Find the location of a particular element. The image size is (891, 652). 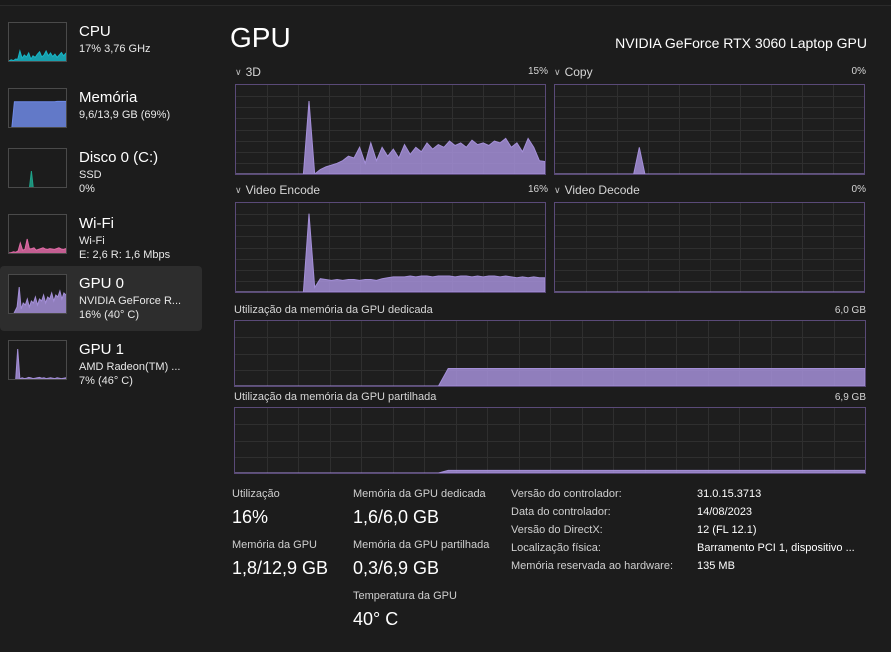

gpu1-graph-icon is located at coordinates (37, 360).